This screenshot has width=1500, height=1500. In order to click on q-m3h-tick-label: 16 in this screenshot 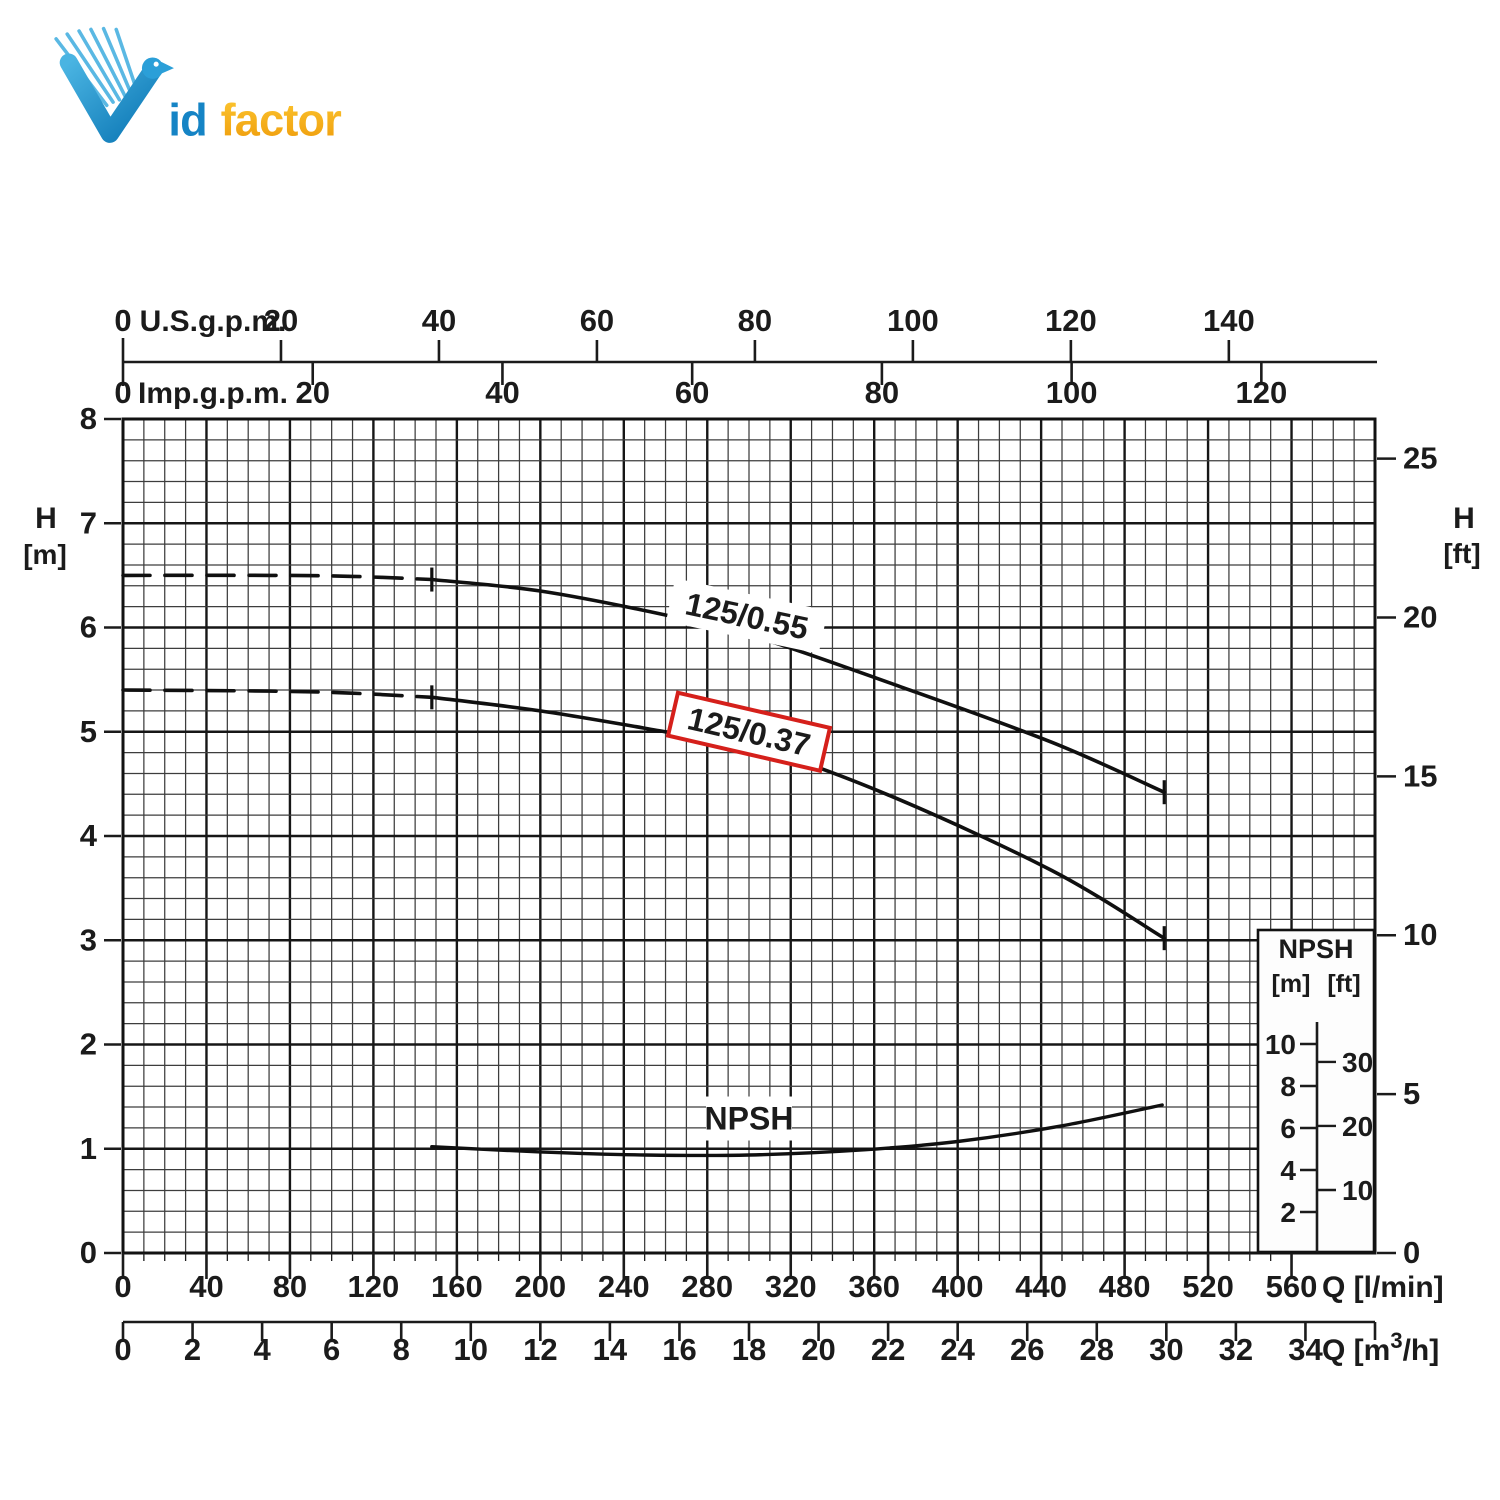, I will do `click(679, 1349)`.